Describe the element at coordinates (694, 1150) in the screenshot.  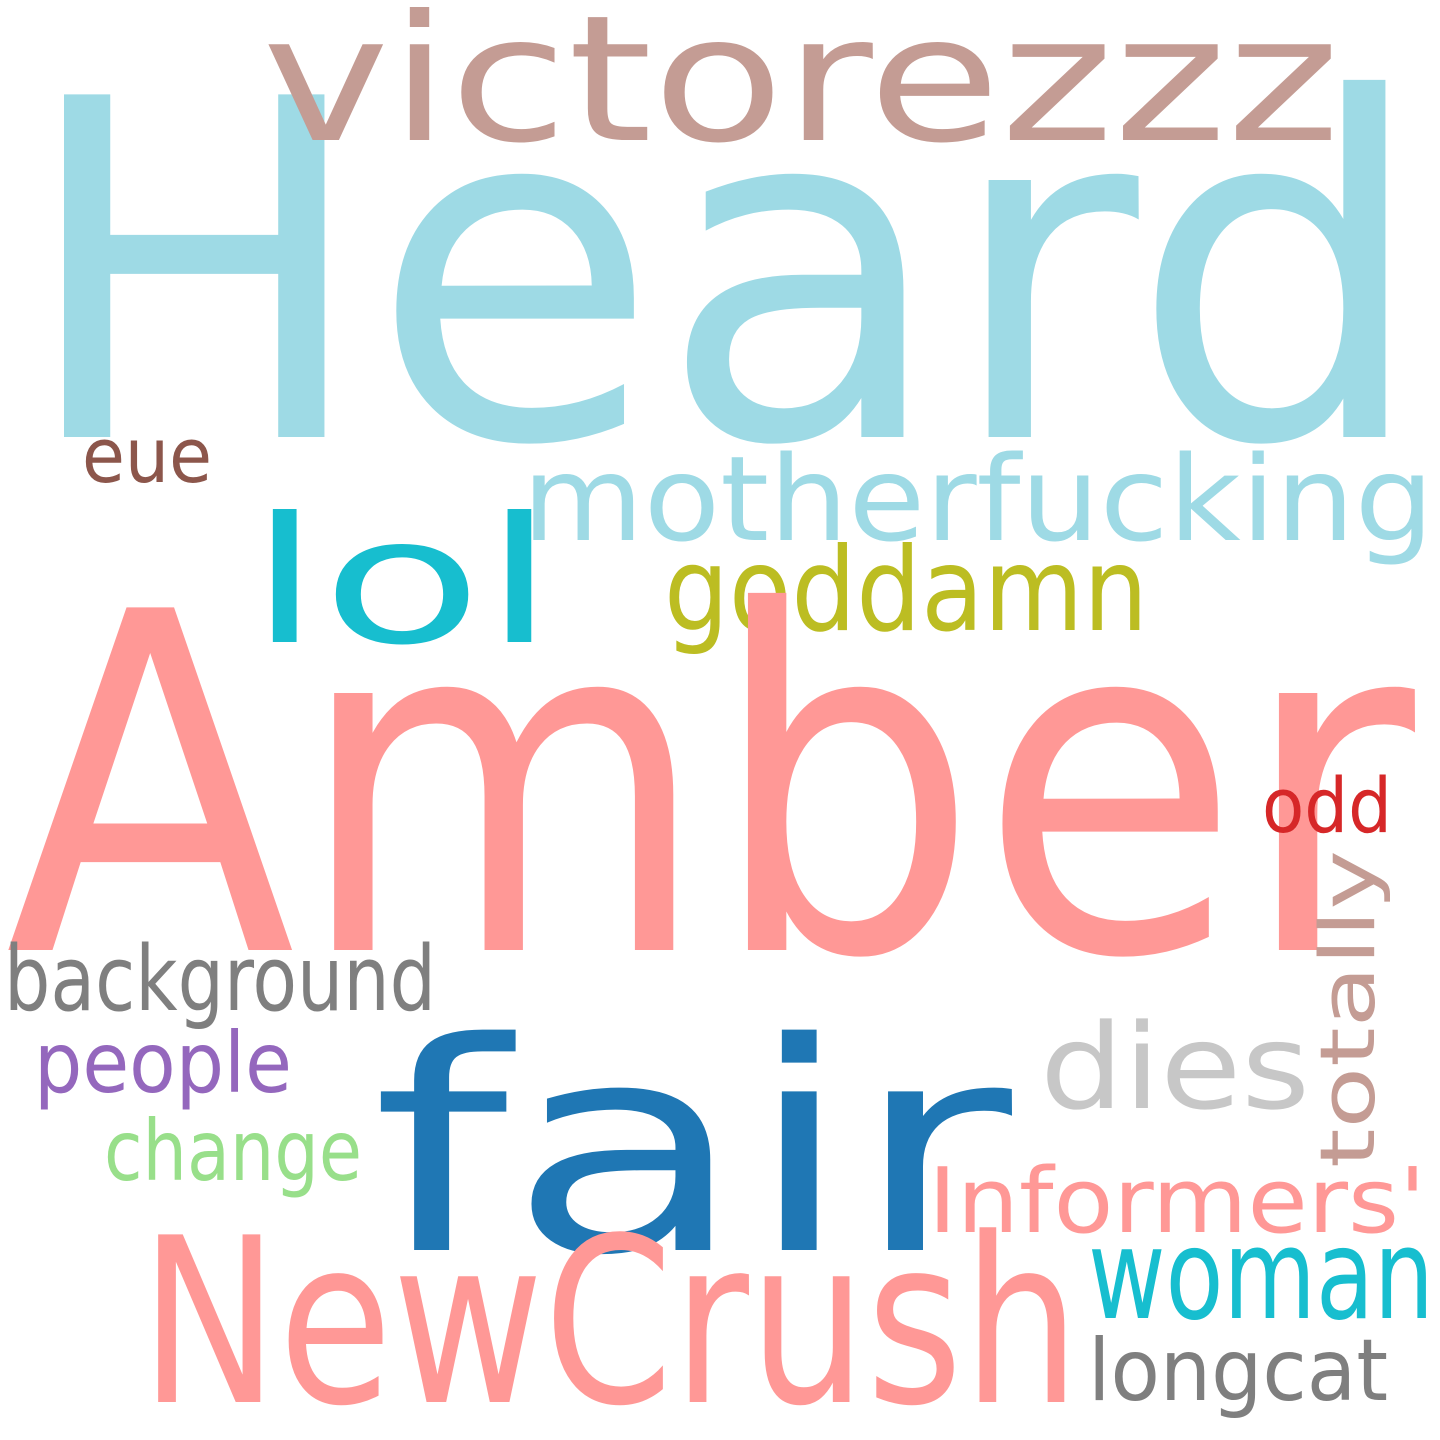
I see `word-fair: fair` at that location.